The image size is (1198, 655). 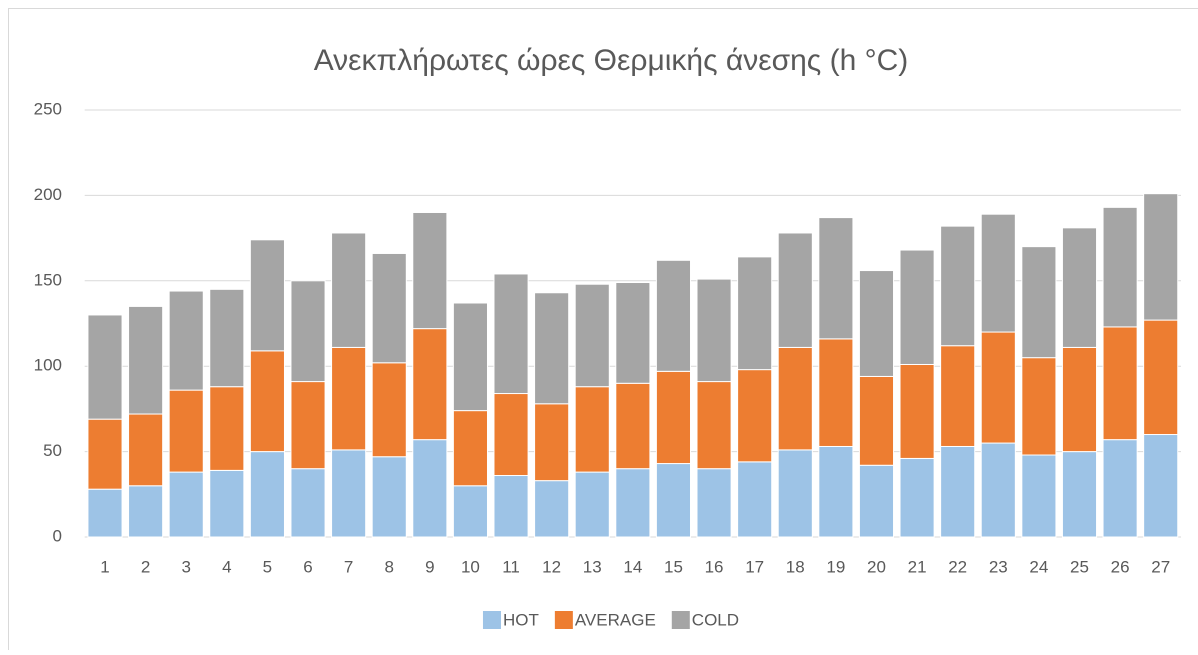 What do you see at coordinates (715, 619) in the screenshot?
I see `legend-label: COLD` at bounding box center [715, 619].